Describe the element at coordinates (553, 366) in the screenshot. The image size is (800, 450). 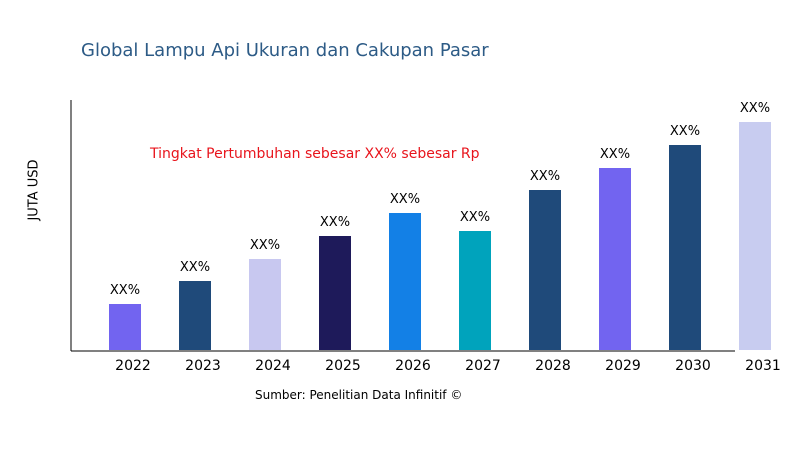
I see `x-tick-2028: 2028` at that location.